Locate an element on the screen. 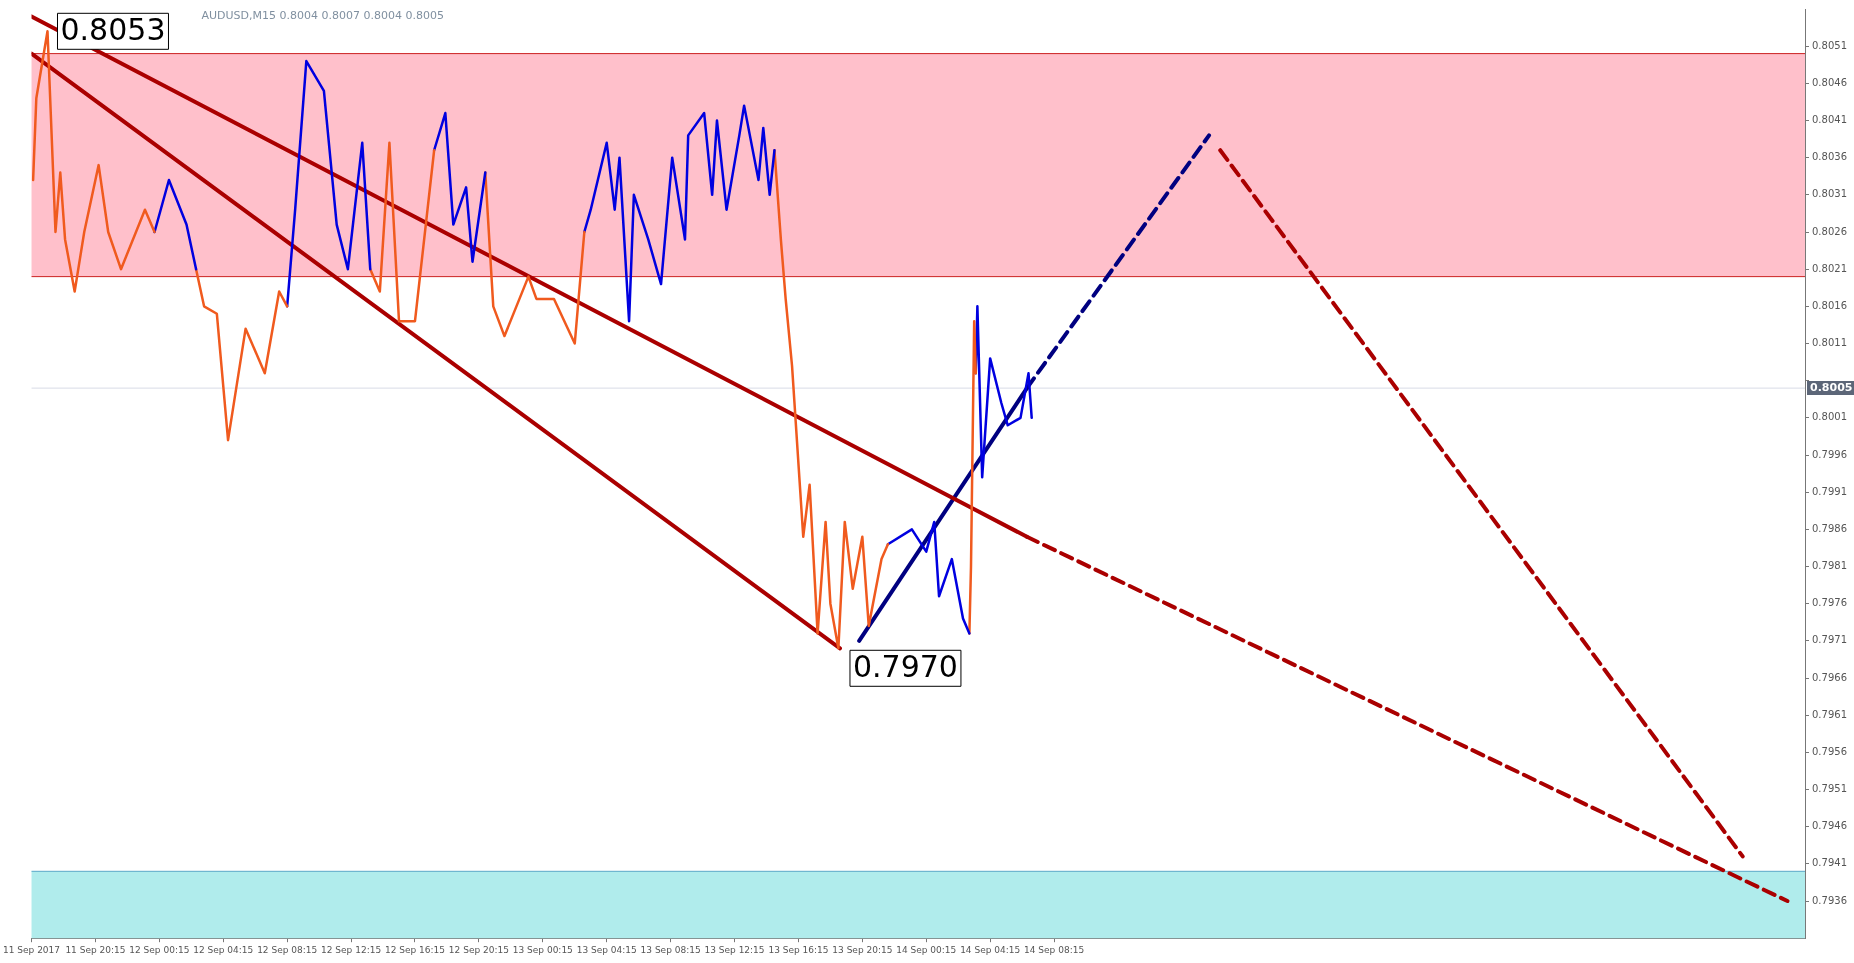 Image resolution: width=1854 pixels, height=963 pixels. x-tick-label: 13 Sep 12:15 is located at coordinates (734, 949).